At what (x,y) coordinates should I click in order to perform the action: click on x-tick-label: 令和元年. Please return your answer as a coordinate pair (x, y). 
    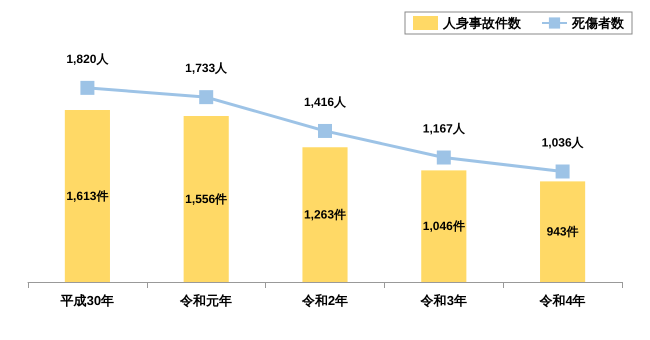
    Looking at the image, I should click on (205, 300).